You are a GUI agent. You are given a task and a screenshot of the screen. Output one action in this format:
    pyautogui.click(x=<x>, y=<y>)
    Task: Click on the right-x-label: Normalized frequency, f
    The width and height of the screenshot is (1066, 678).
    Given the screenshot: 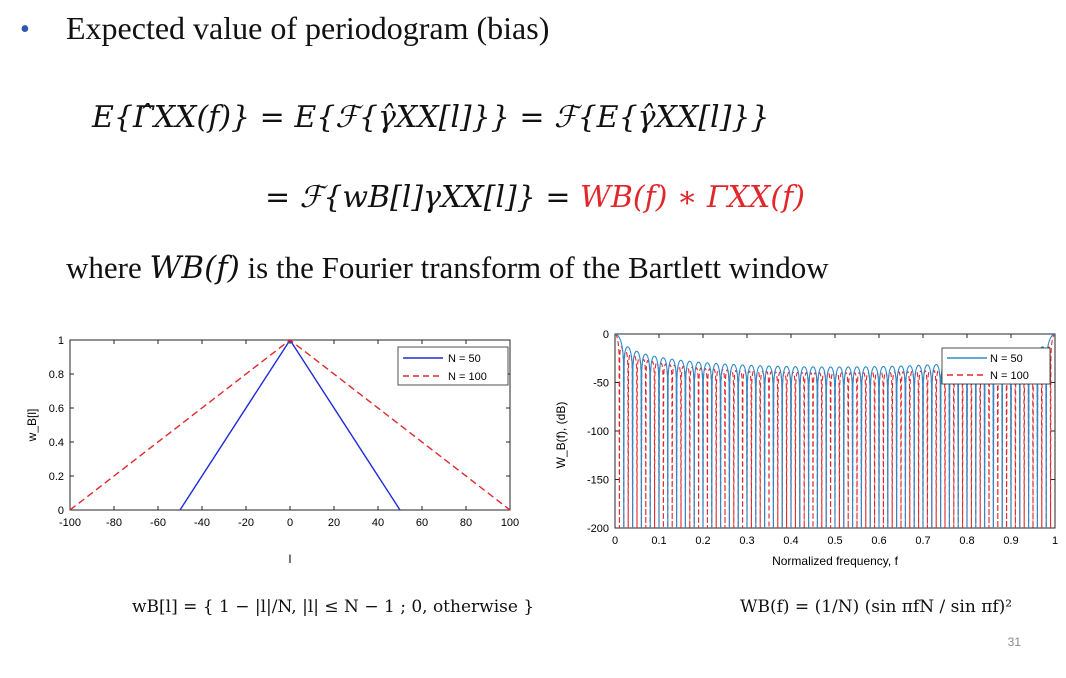 What is the action you would take?
    pyautogui.click(x=835, y=561)
    